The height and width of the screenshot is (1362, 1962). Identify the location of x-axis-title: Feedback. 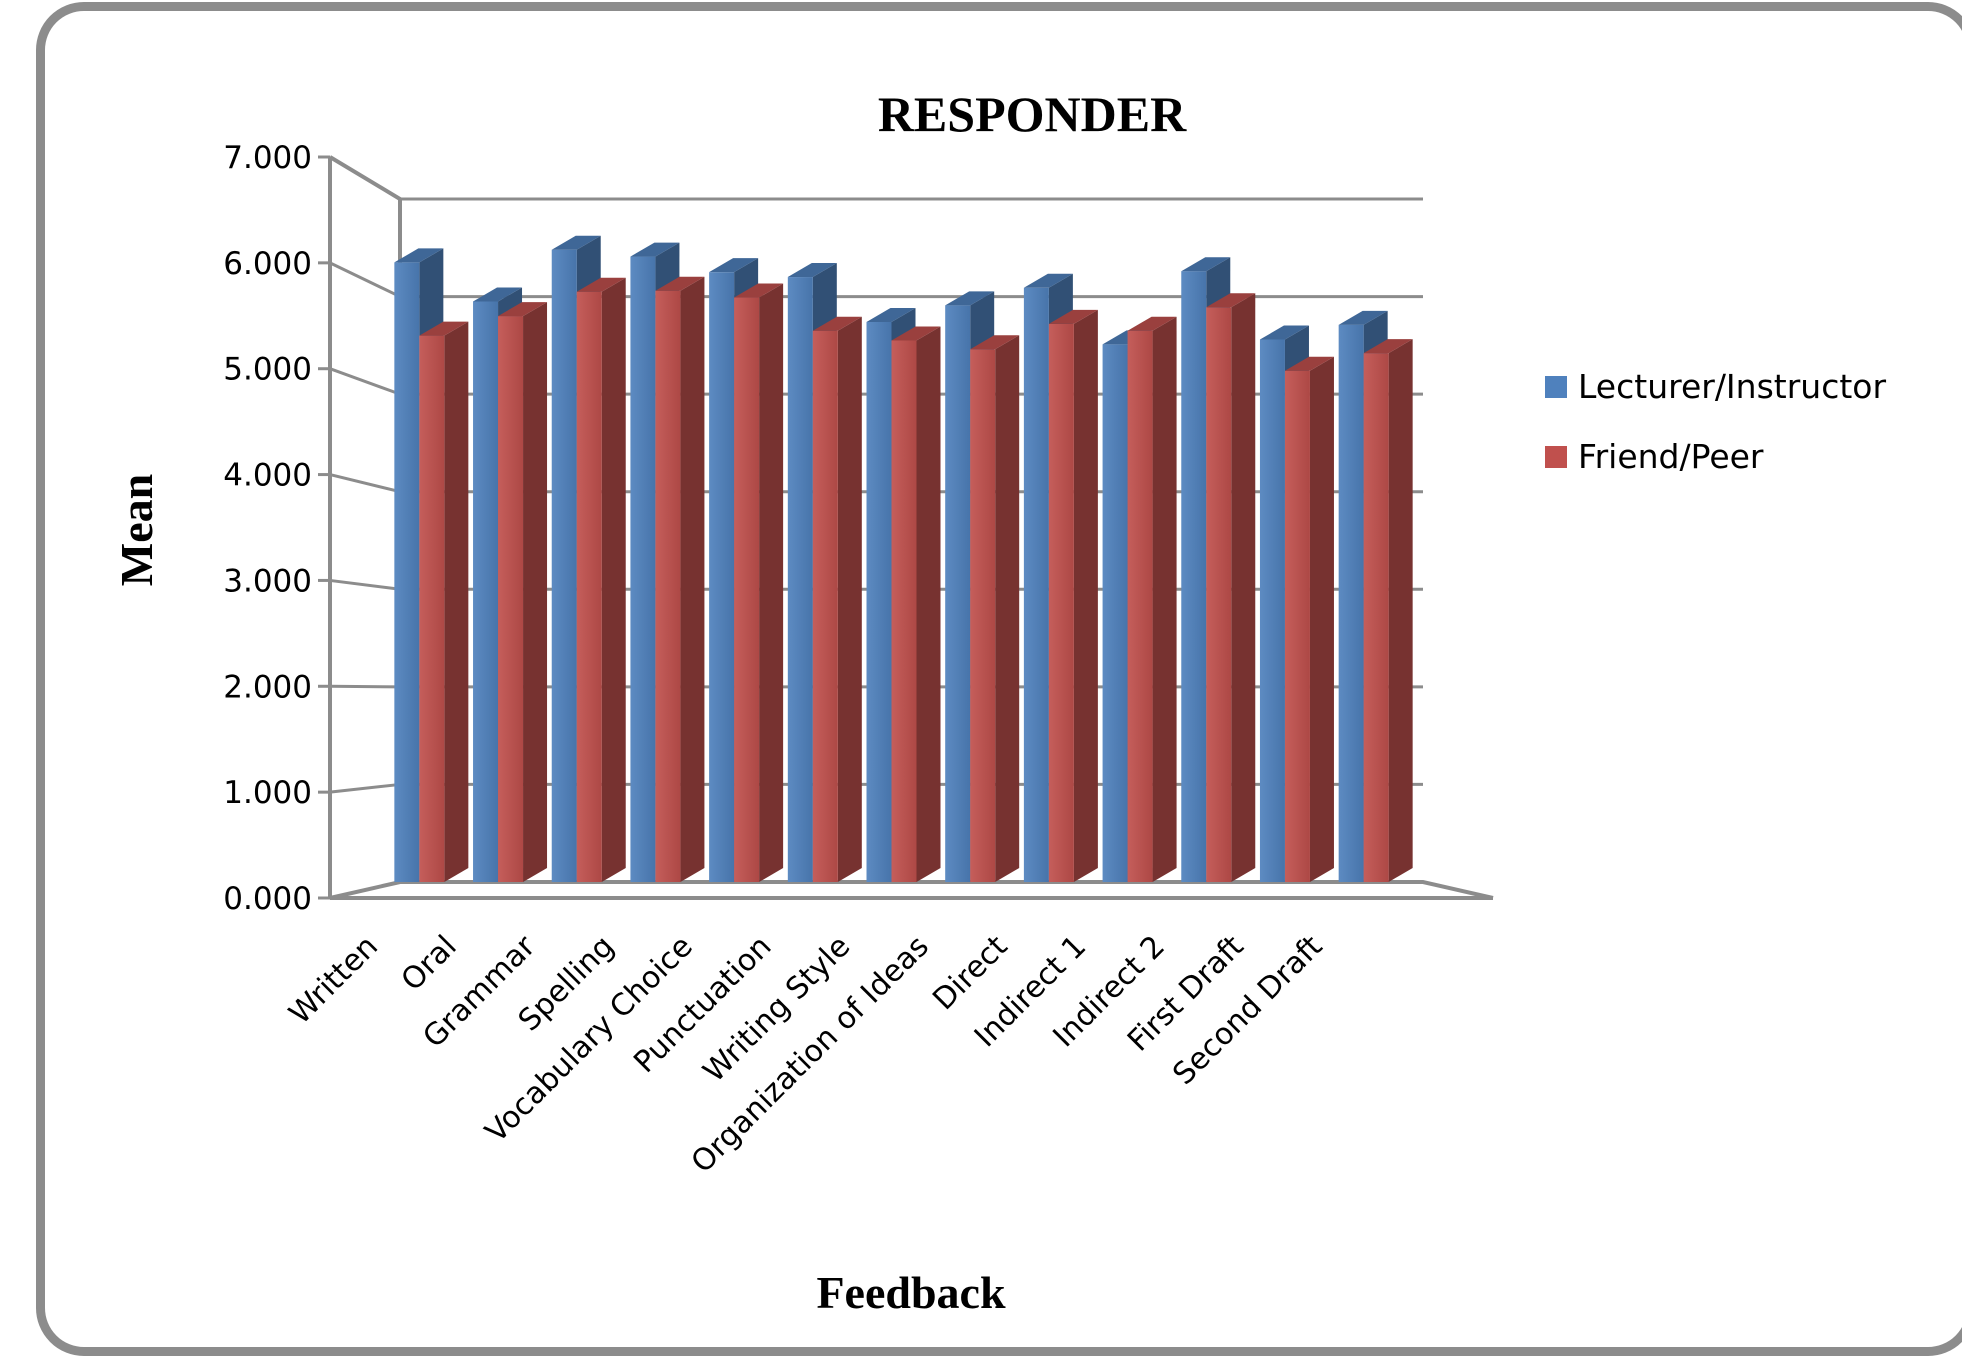
(911, 1292).